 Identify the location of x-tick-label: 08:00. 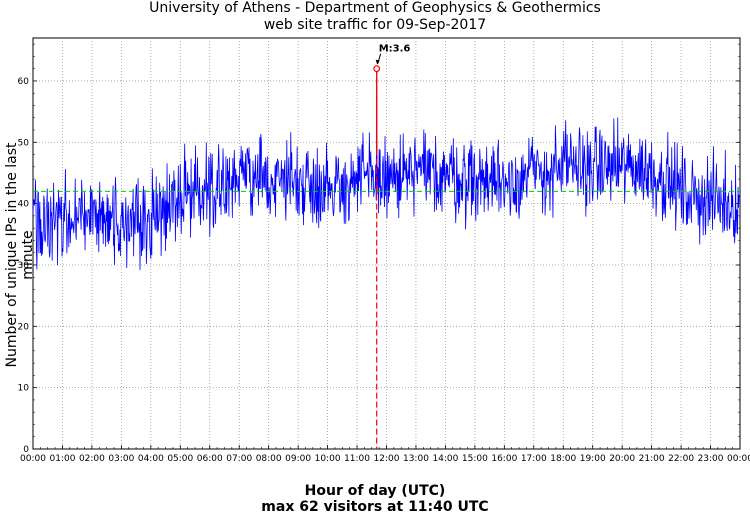
(269, 459).